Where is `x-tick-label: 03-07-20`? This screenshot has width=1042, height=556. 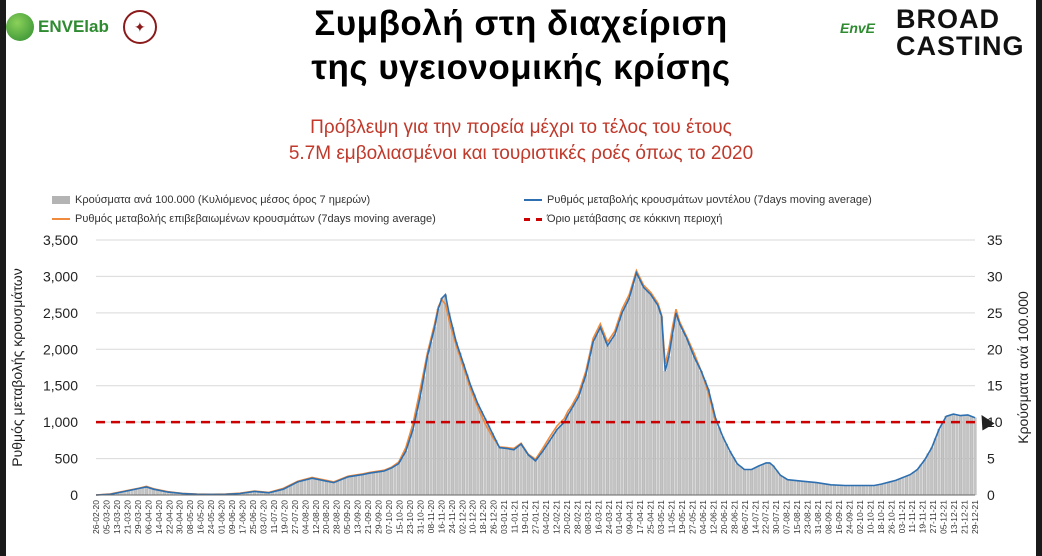
x-tick-label: 03-07-20 is located at coordinates (263, 517).